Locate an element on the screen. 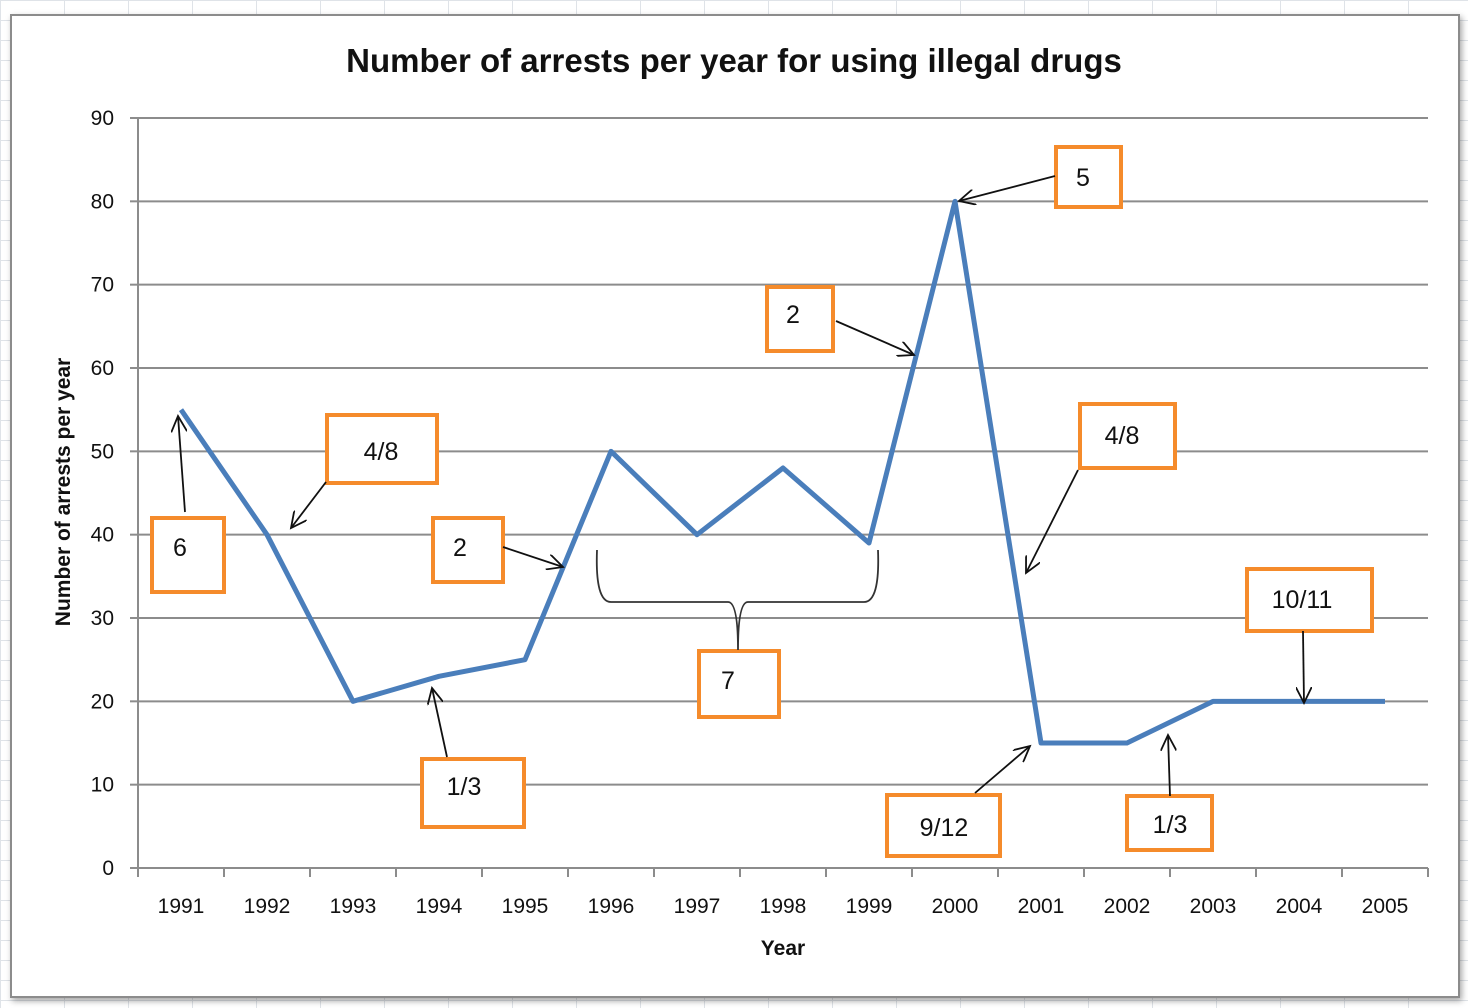 The width and height of the screenshot is (1468, 1008). curly-brace is located at coordinates (737, 600).